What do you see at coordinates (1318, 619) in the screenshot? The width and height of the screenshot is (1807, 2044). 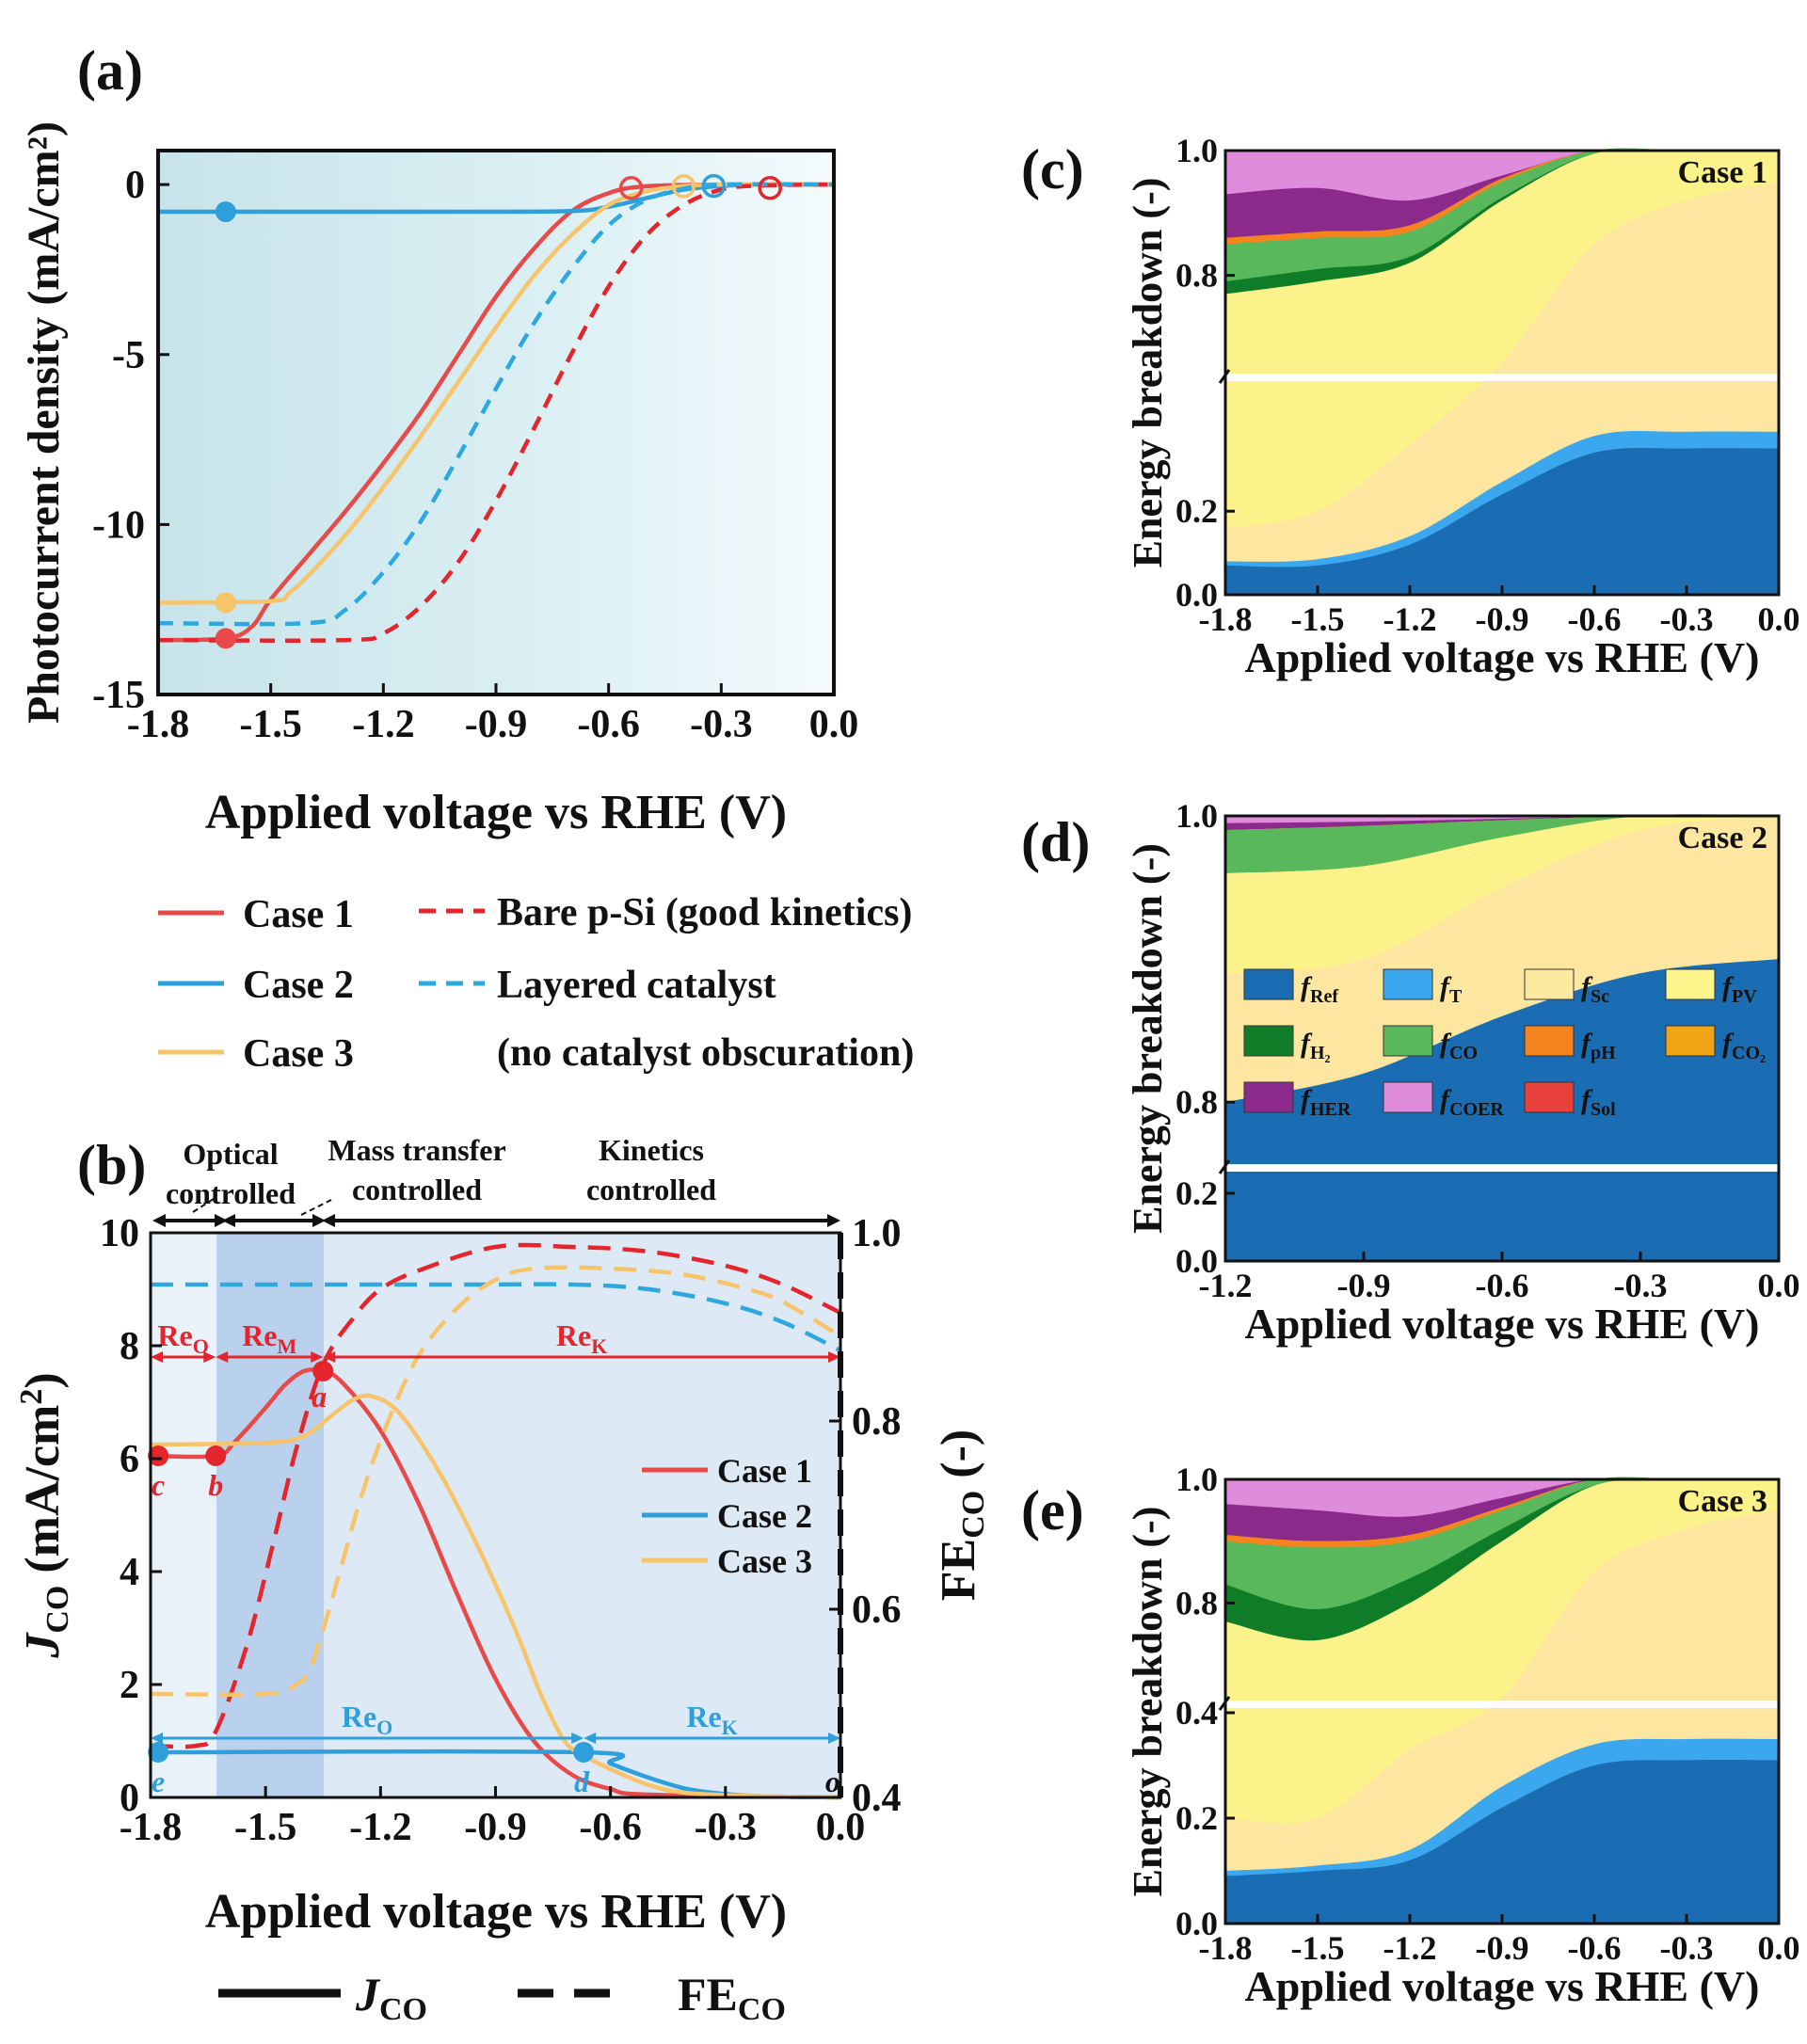 I see `x-tick-label: -1.5` at bounding box center [1318, 619].